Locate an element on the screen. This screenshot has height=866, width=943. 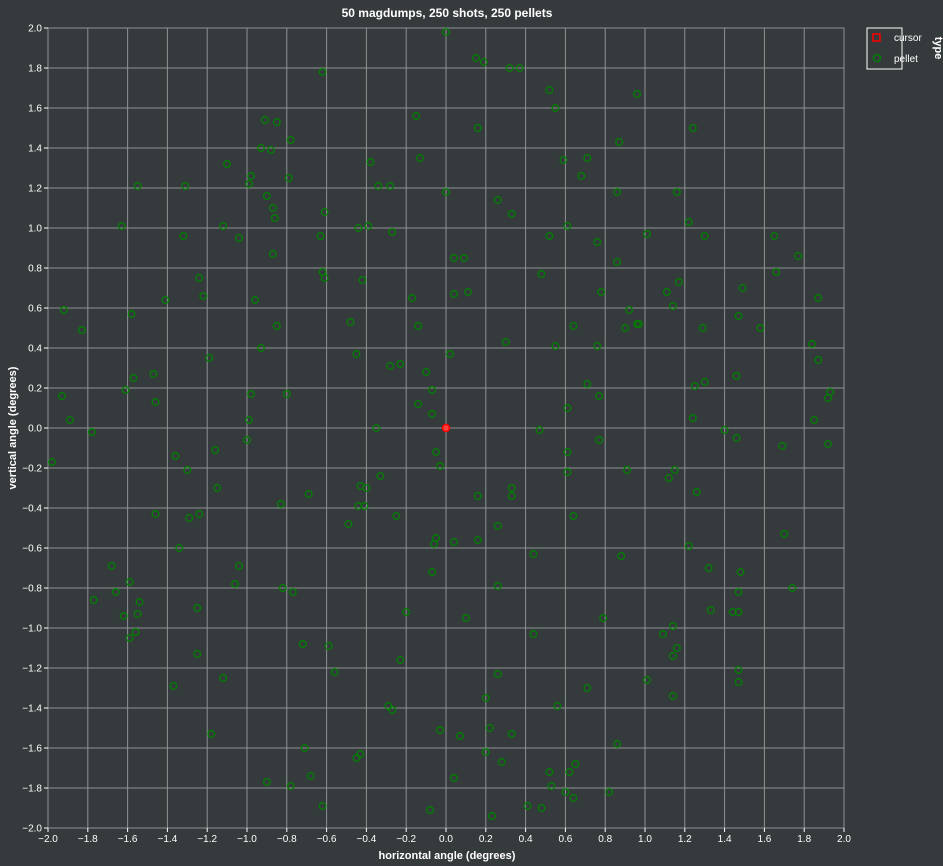
y-tick-label: 0.0 is located at coordinates (35, 429).